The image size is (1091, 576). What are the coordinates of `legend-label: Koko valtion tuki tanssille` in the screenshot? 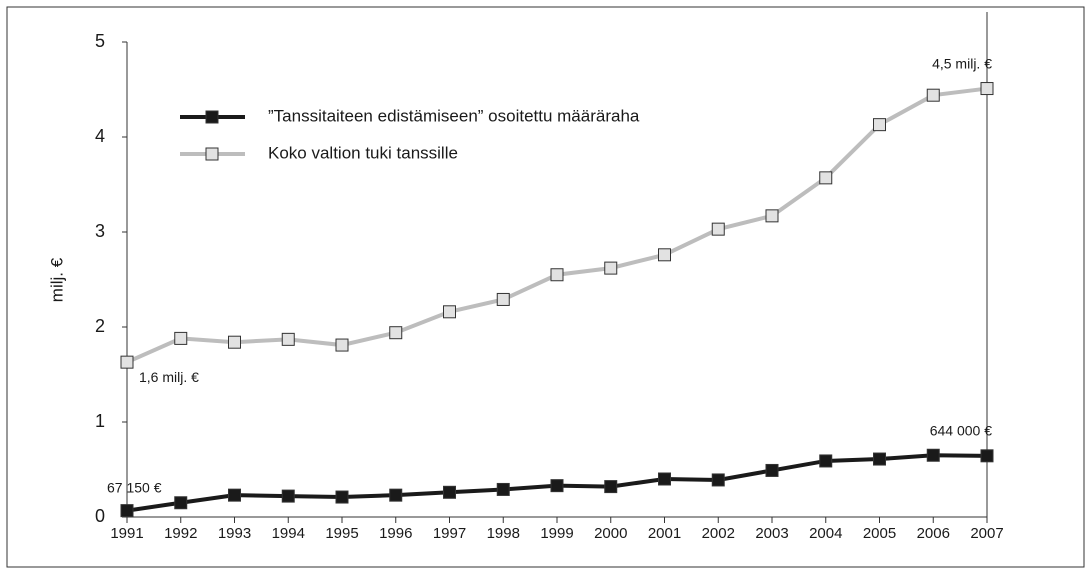 It's located at (363, 152).